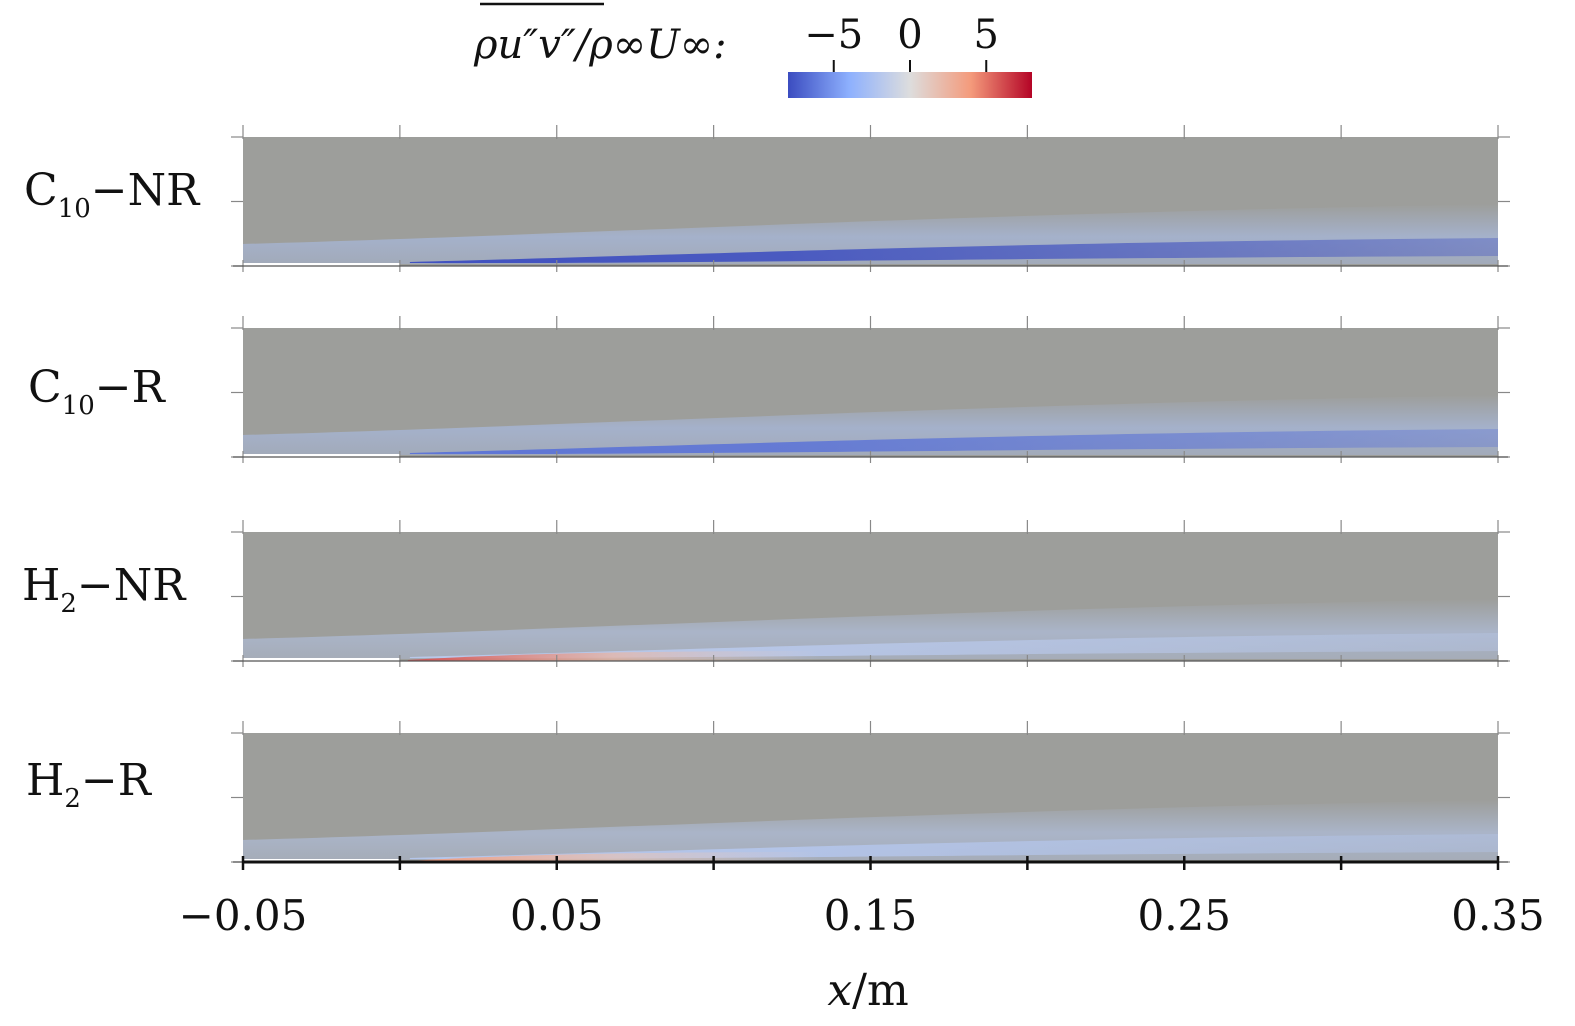 The image size is (1575, 1026). I want to click on x-tick-label: −0.05, so click(243, 915).